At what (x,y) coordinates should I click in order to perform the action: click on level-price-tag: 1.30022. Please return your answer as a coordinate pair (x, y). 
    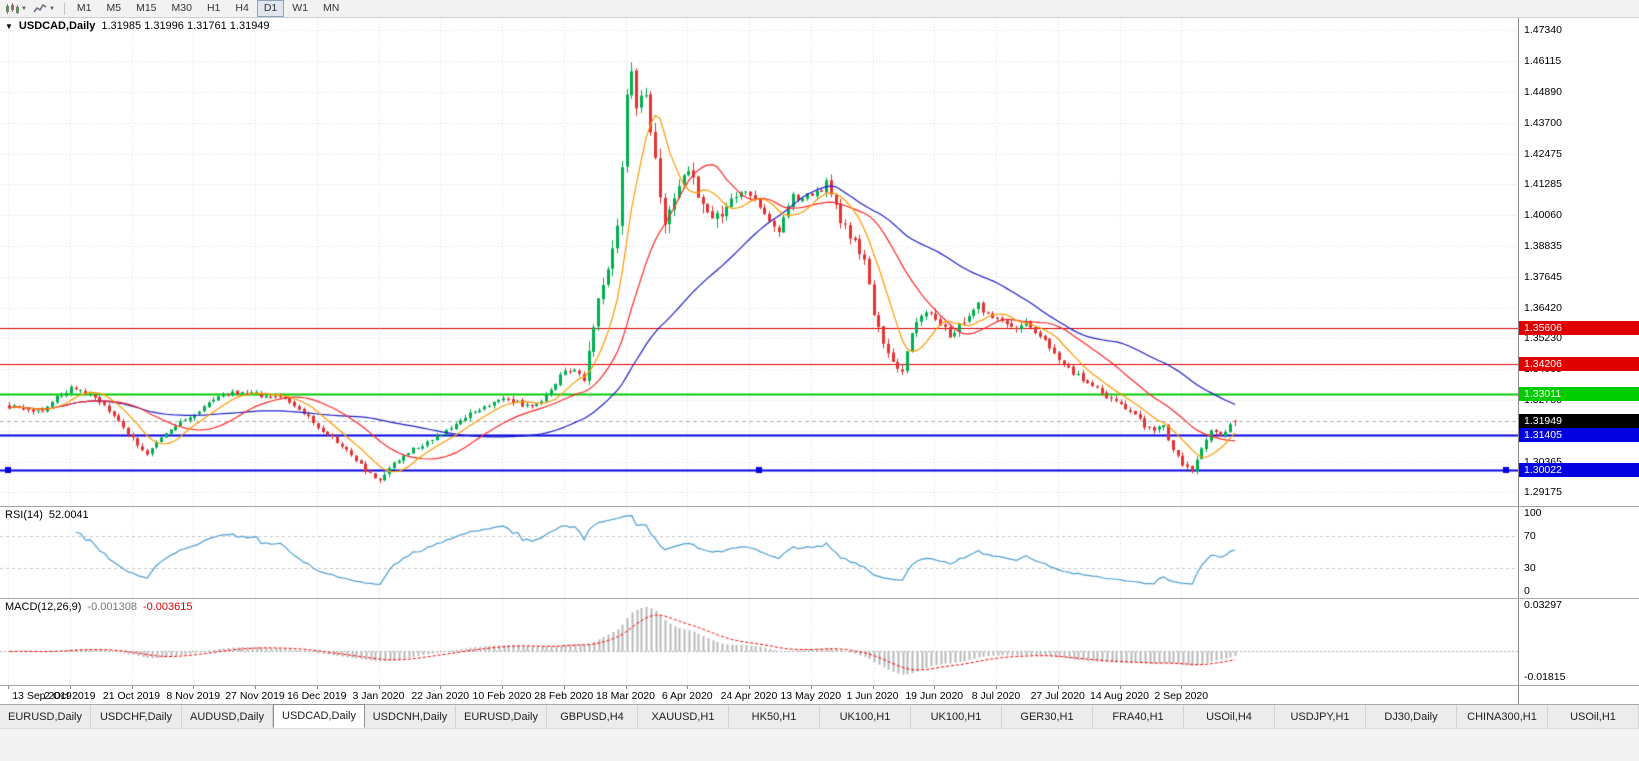
    Looking at the image, I should click on (1579, 470).